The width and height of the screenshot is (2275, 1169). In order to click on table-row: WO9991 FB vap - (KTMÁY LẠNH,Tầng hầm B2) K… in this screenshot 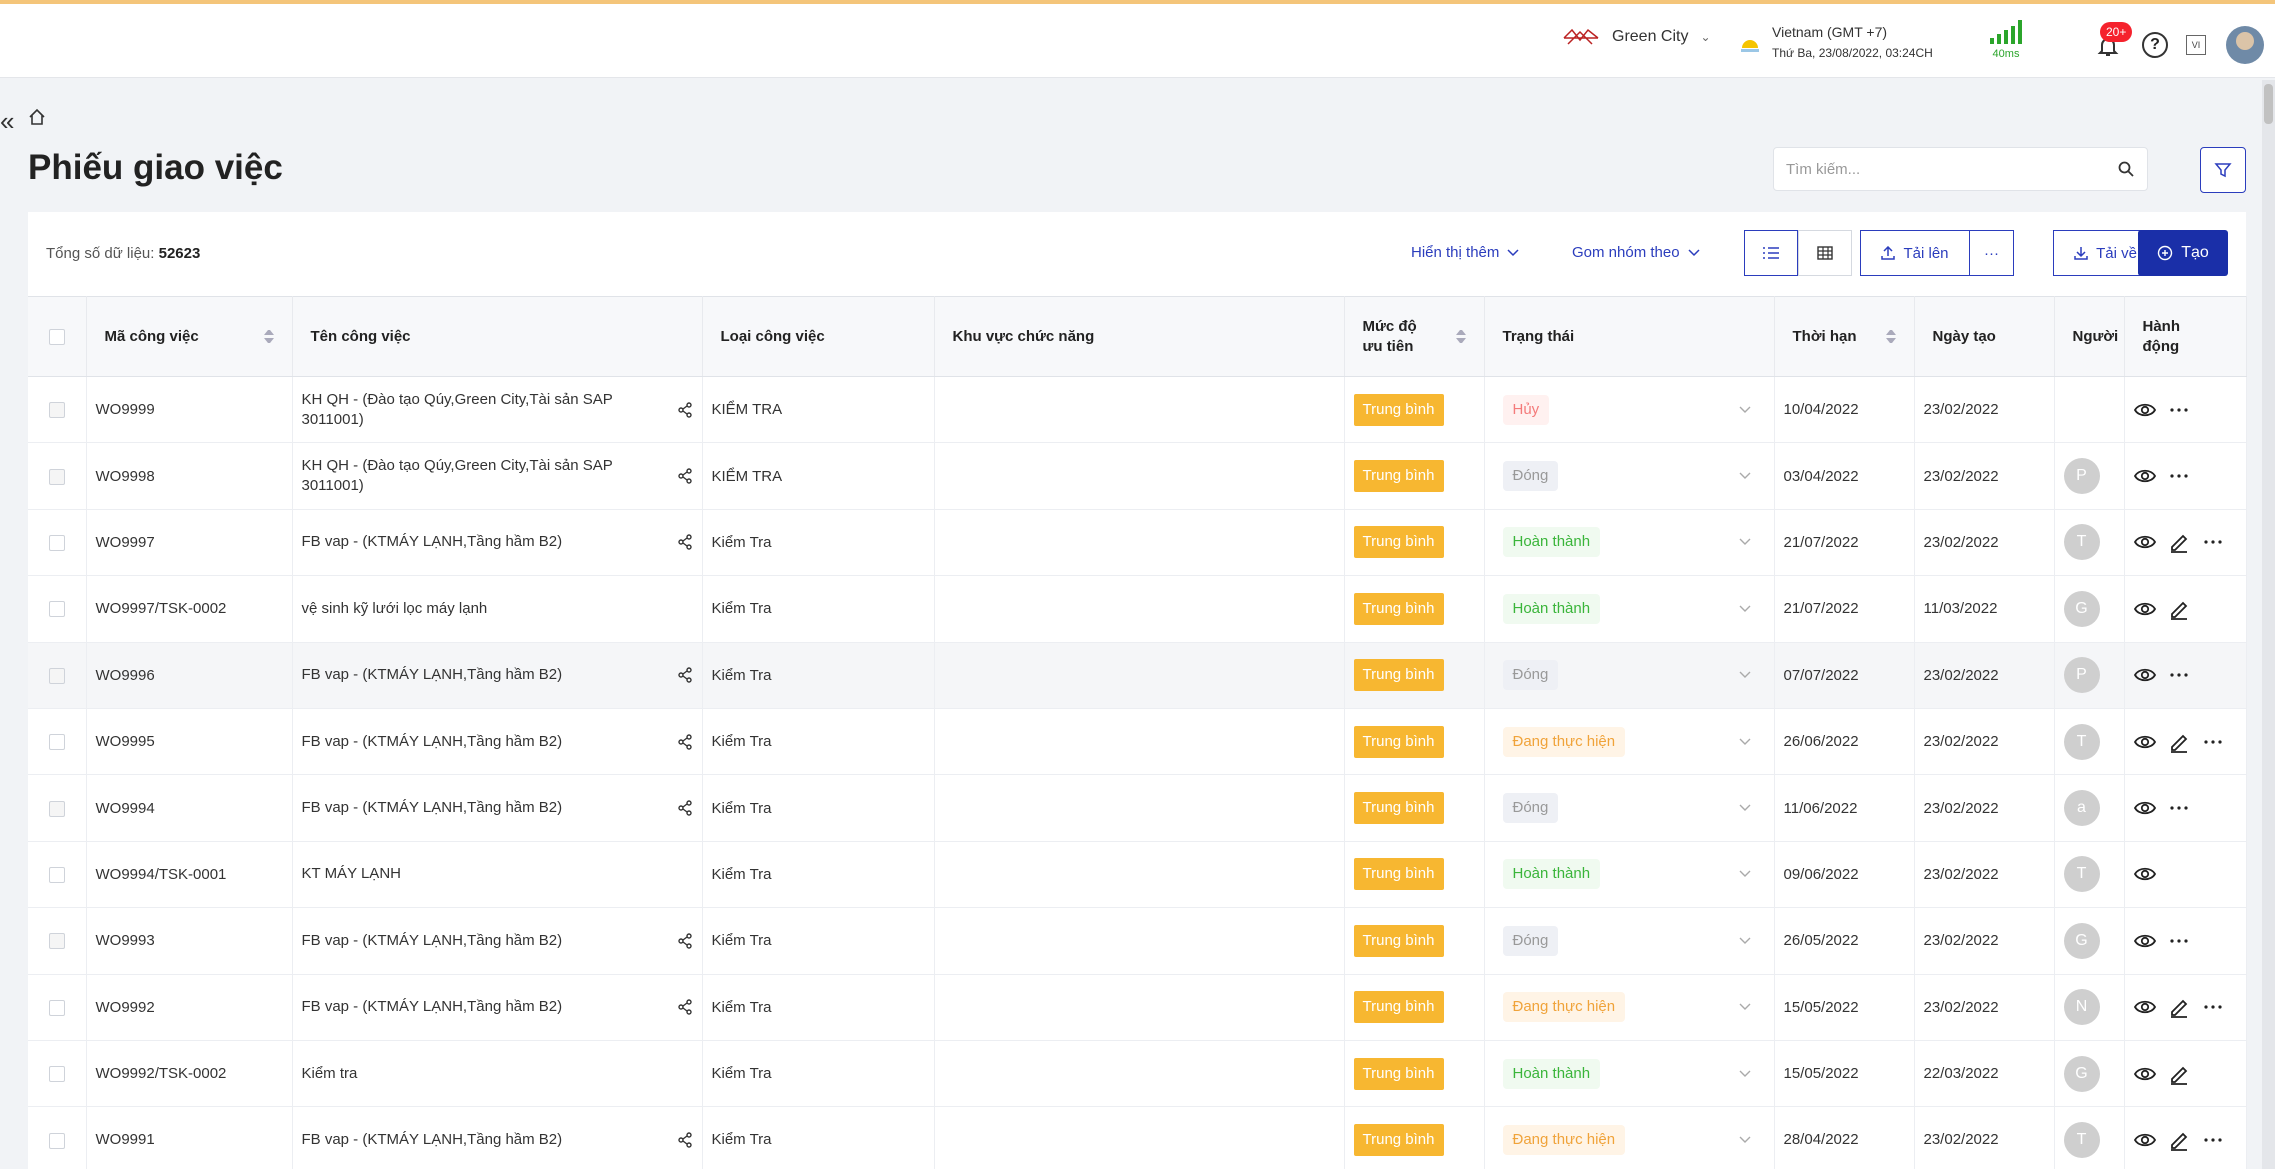, I will do `click(1137, 1137)`.